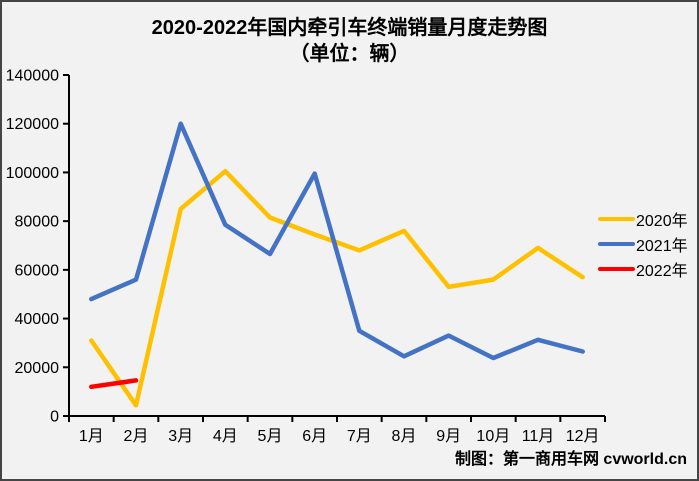  I want to click on legend-item-2020年: 2020年, so click(647, 218).